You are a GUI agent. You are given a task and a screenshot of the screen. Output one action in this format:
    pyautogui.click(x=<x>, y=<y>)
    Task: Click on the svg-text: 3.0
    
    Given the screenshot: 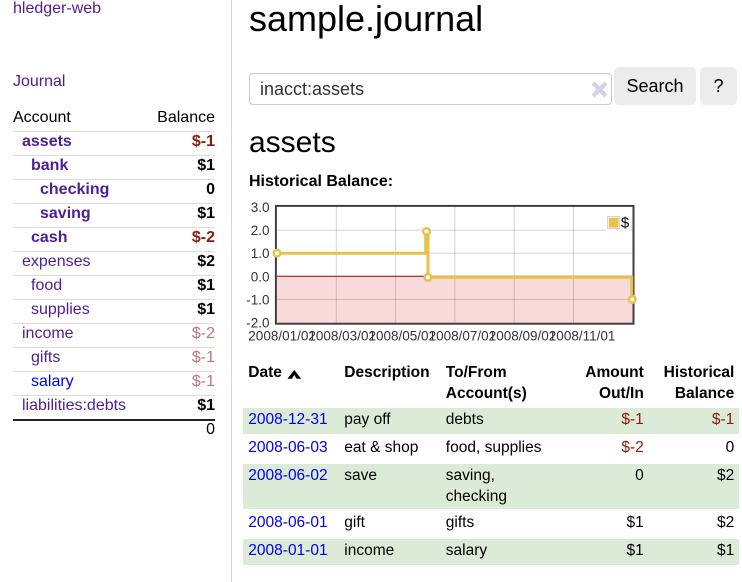 What is the action you would take?
    pyautogui.click(x=260, y=207)
    